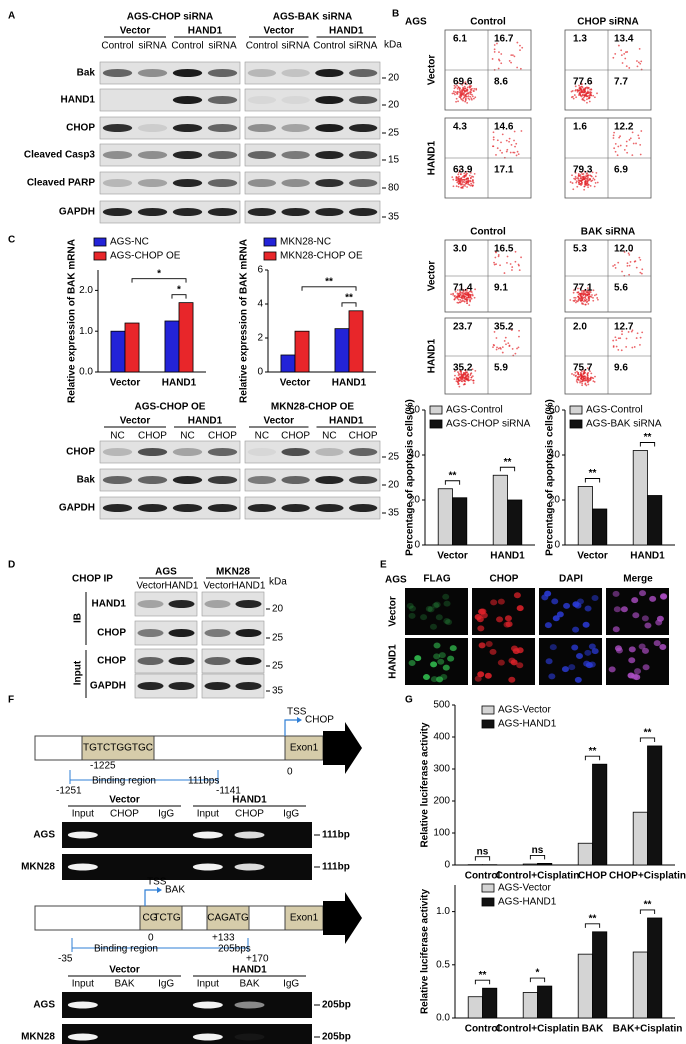 This screenshot has width=686, height=1044. What do you see at coordinates (409, 700) in the screenshot?
I see `panel-letter: G` at bounding box center [409, 700].